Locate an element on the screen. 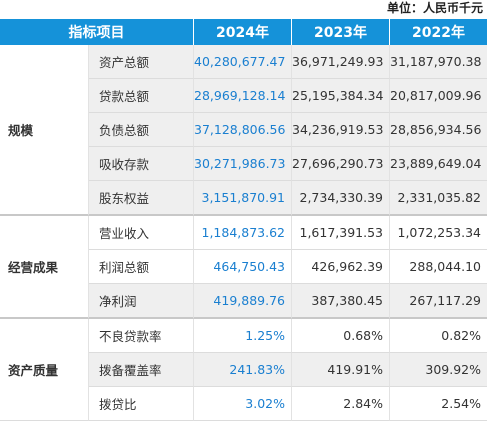 The width and height of the screenshot is (487, 430). row-label: 拨贷比 is located at coordinates (141, 404).